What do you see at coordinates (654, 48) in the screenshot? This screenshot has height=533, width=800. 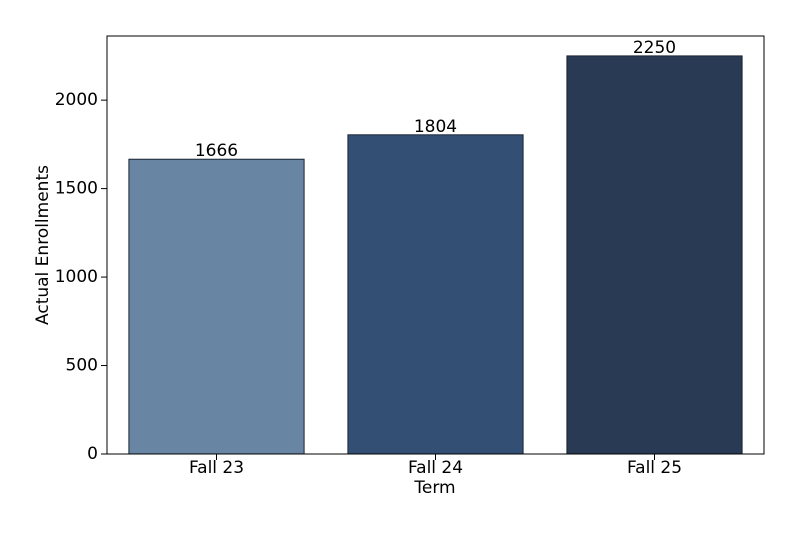 I see `value-label: 2250` at bounding box center [654, 48].